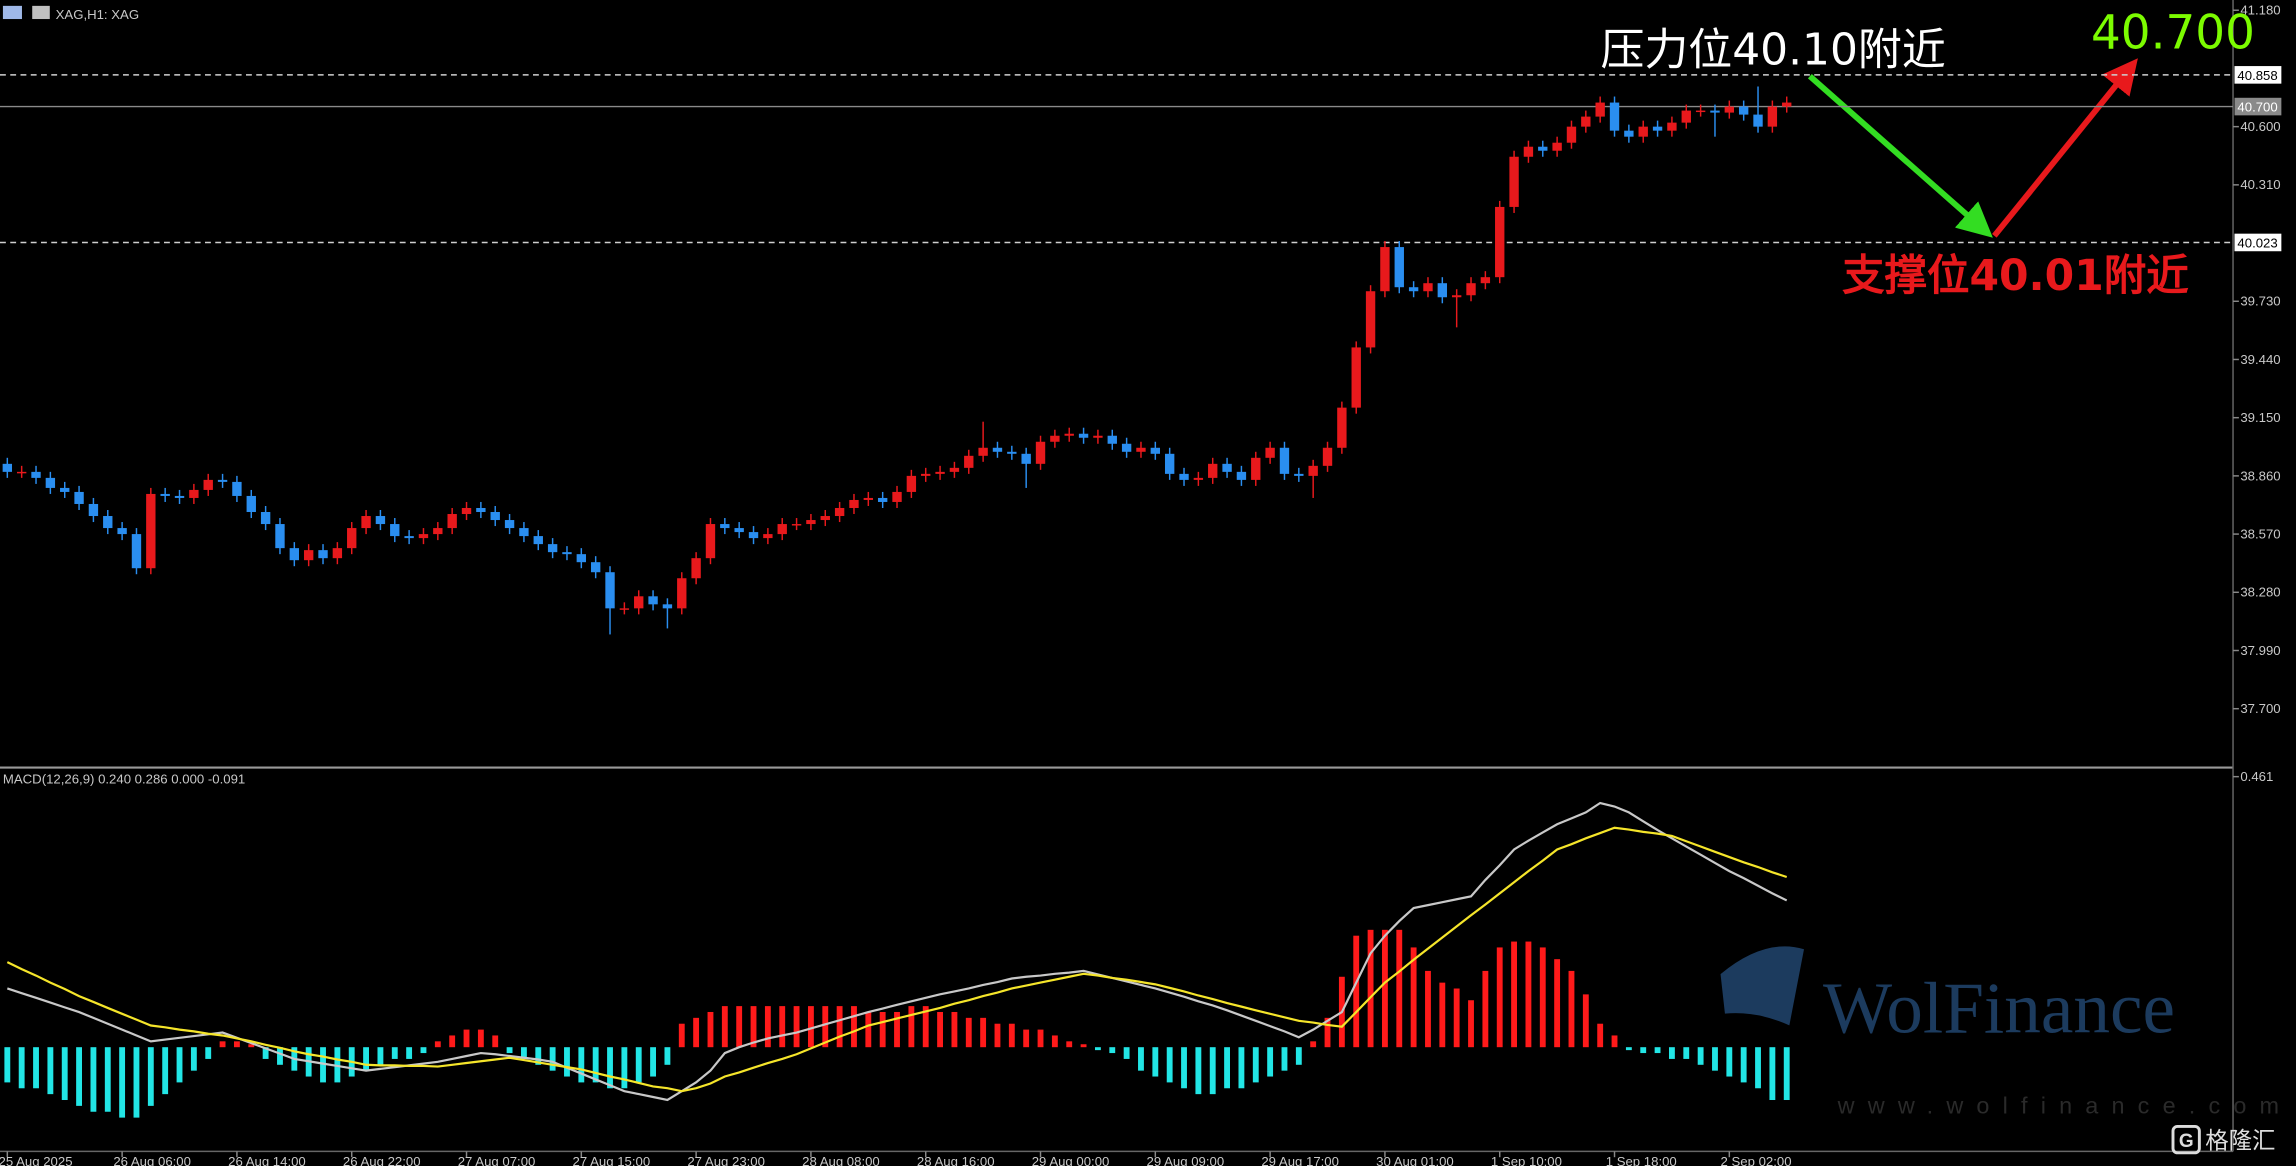  Describe the element at coordinates (2260, 592) in the screenshot. I see `y-tick-label: 38.280` at that location.